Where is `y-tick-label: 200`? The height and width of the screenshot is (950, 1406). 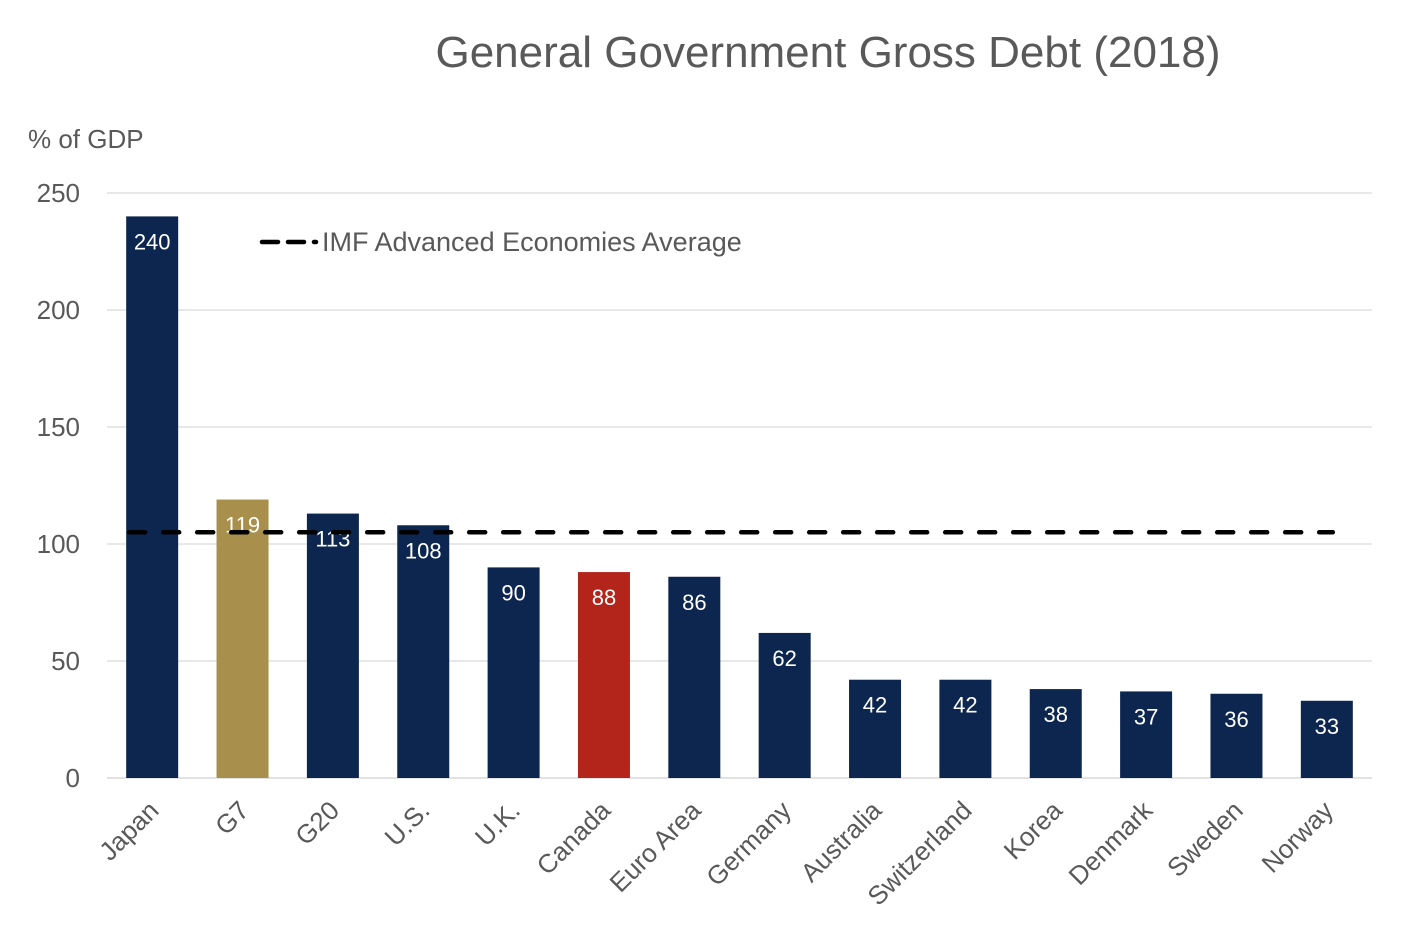 y-tick-label: 200 is located at coordinates (58, 310).